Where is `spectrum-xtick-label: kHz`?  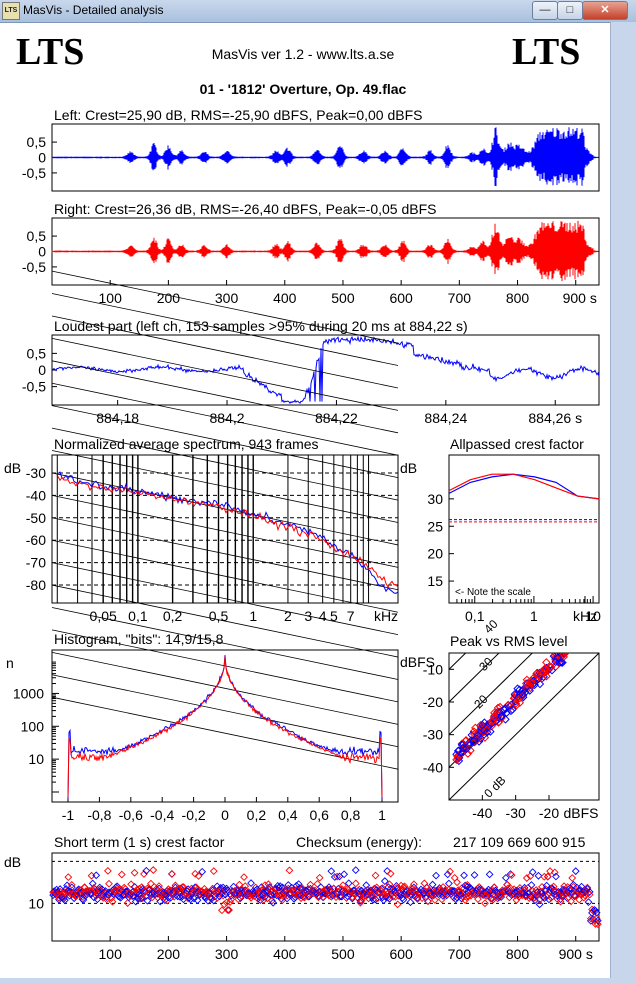
spectrum-xtick-label: kHz is located at coordinates (386, 616).